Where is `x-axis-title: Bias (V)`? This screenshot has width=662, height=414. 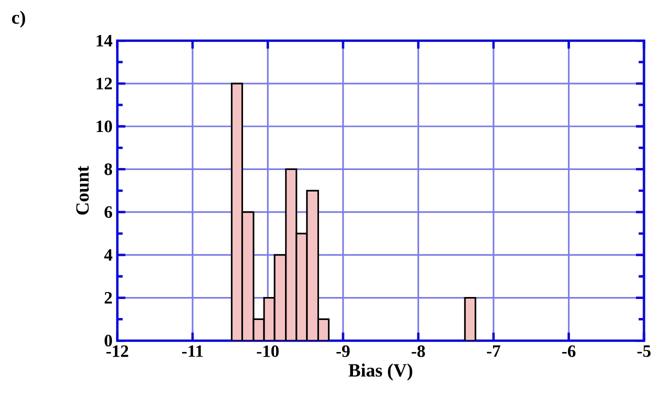
x-axis-title: Bias (V) is located at coordinates (380, 372).